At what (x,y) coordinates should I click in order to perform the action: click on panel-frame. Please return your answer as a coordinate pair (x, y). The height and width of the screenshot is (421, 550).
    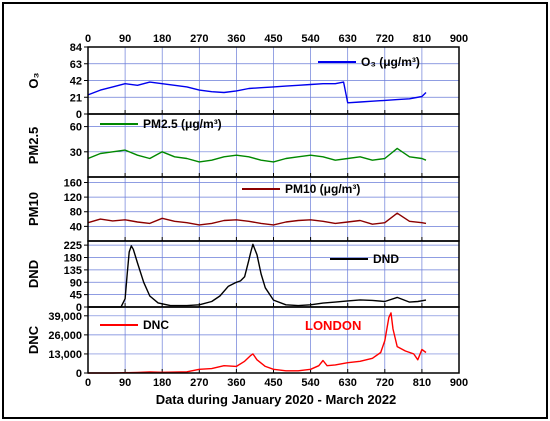
    Looking at the image, I should click on (273, 340).